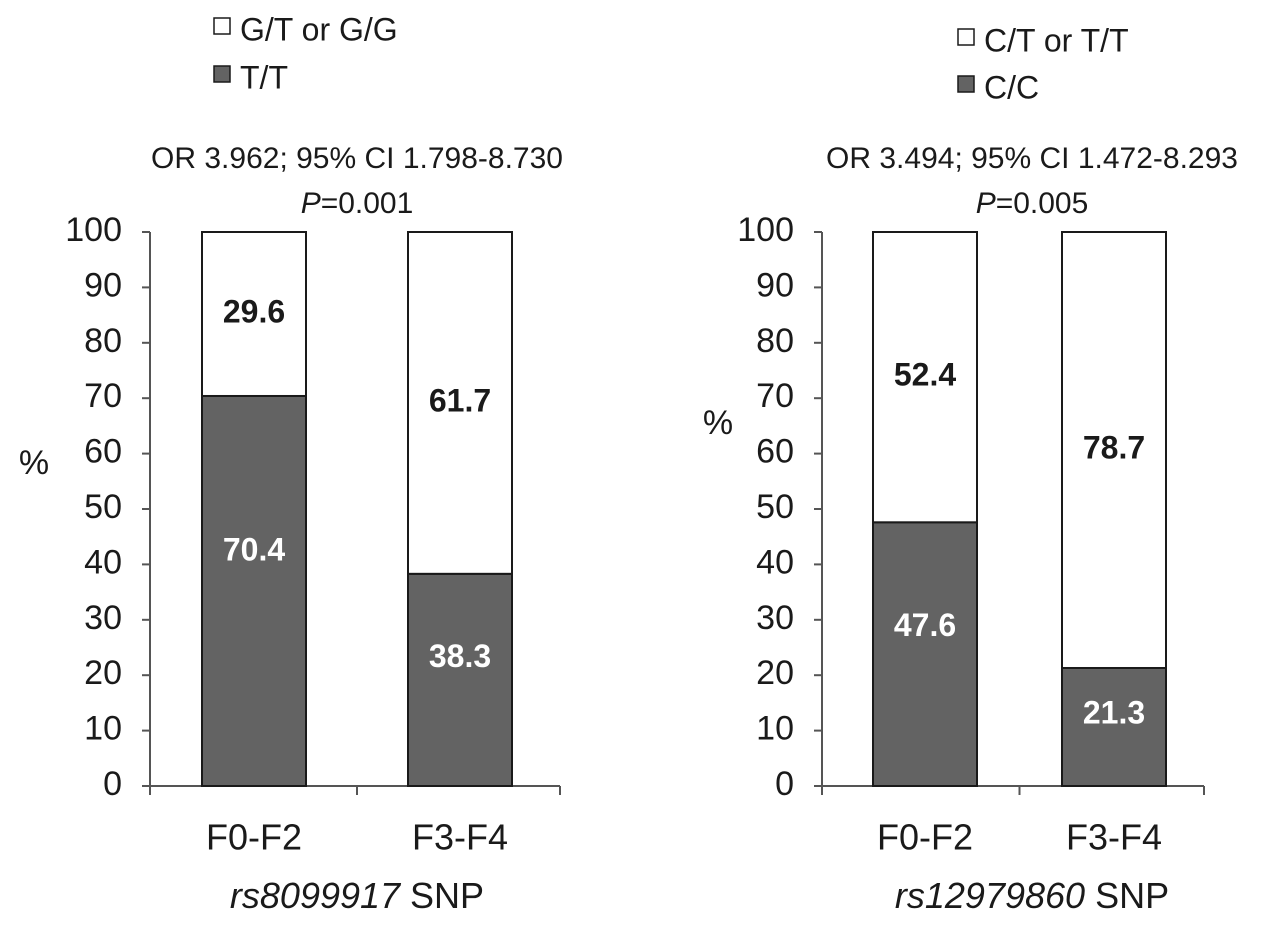  Describe the element at coordinates (990, 895) in the screenshot. I see `snp-name: rs12979860` at that location.